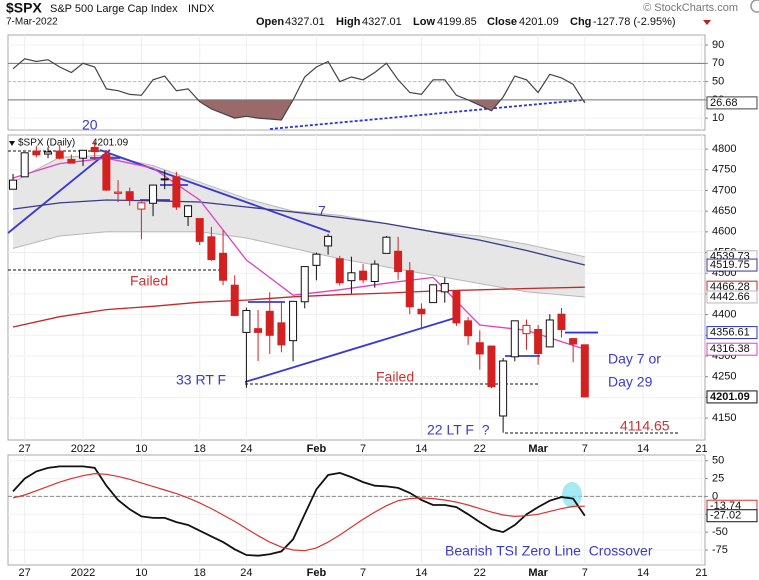 The height and width of the screenshot is (580, 759). What do you see at coordinates (718, 461) in the screenshot?
I see `y-tick-label: 50` at bounding box center [718, 461].